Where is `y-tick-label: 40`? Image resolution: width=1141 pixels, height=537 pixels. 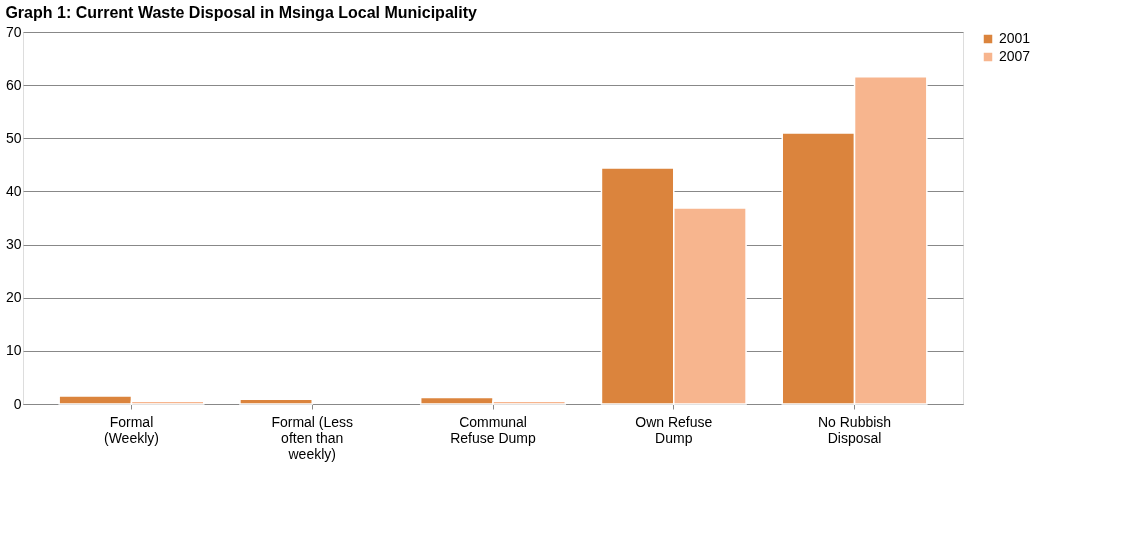
y-tick-label: 40 is located at coordinates (13, 190).